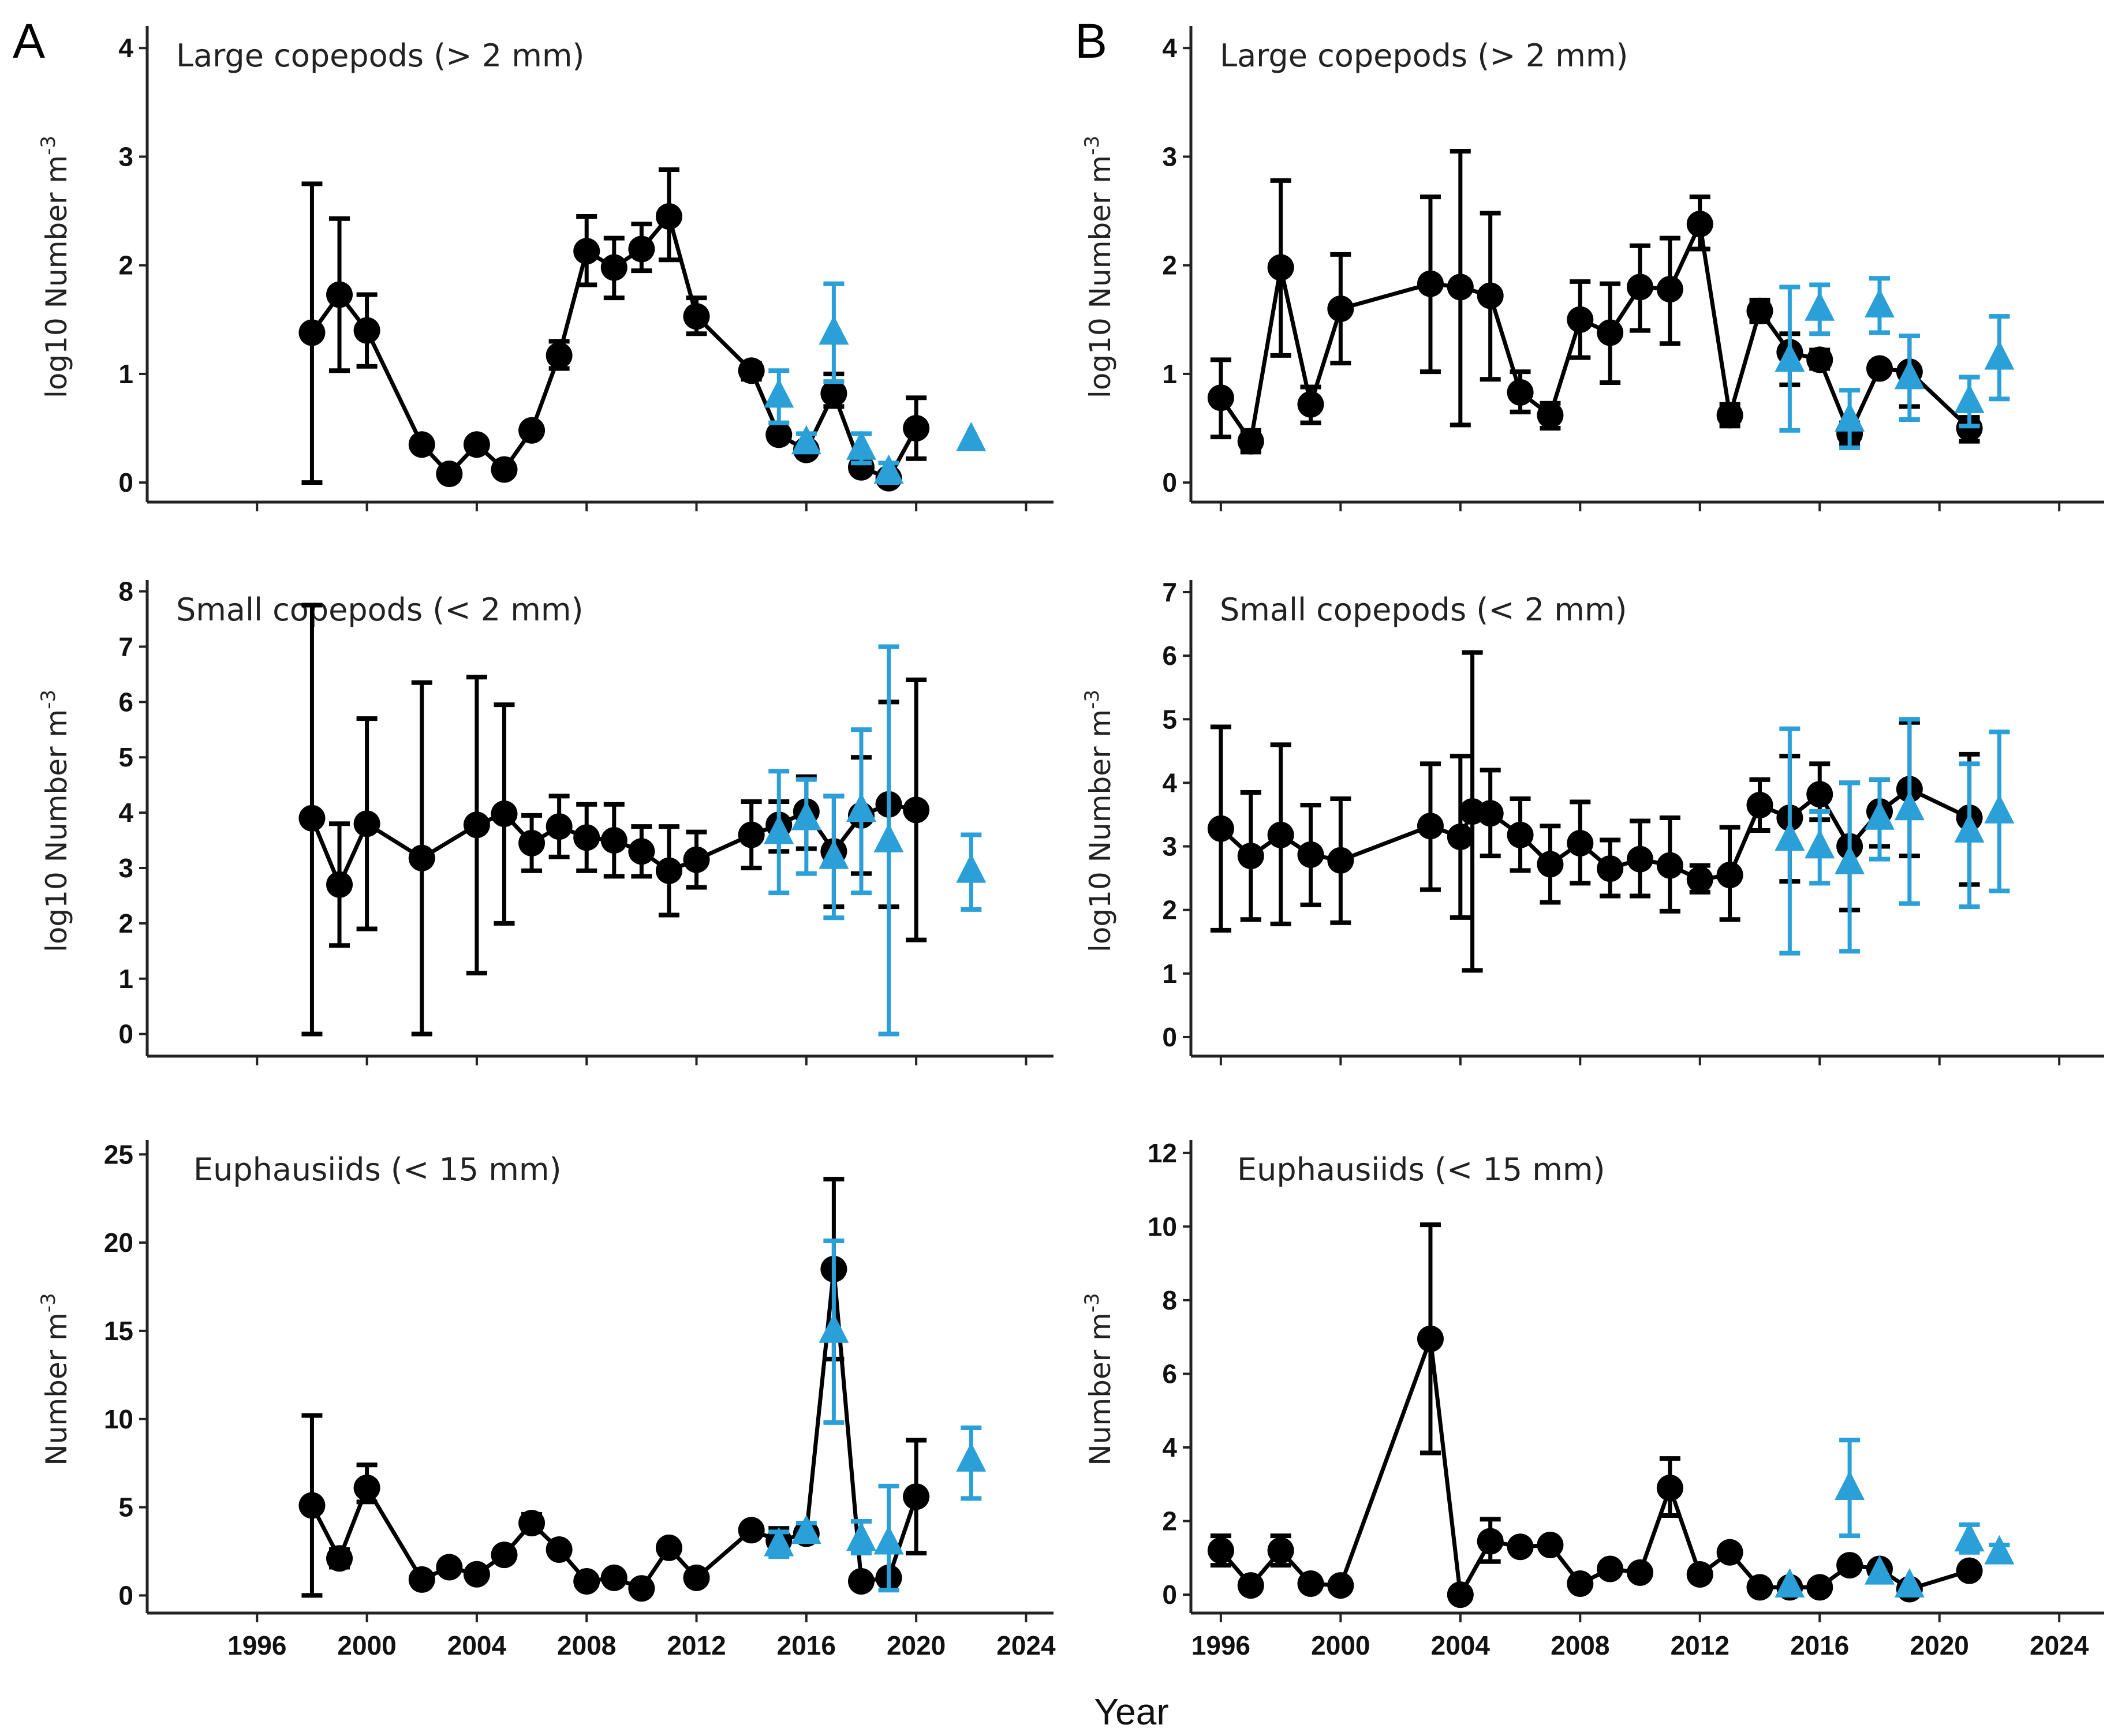 This screenshot has width=2118, height=1736. What do you see at coordinates (1424, 56) in the screenshot?
I see `panel-title: Large copepods (> 2 mm)` at bounding box center [1424, 56].